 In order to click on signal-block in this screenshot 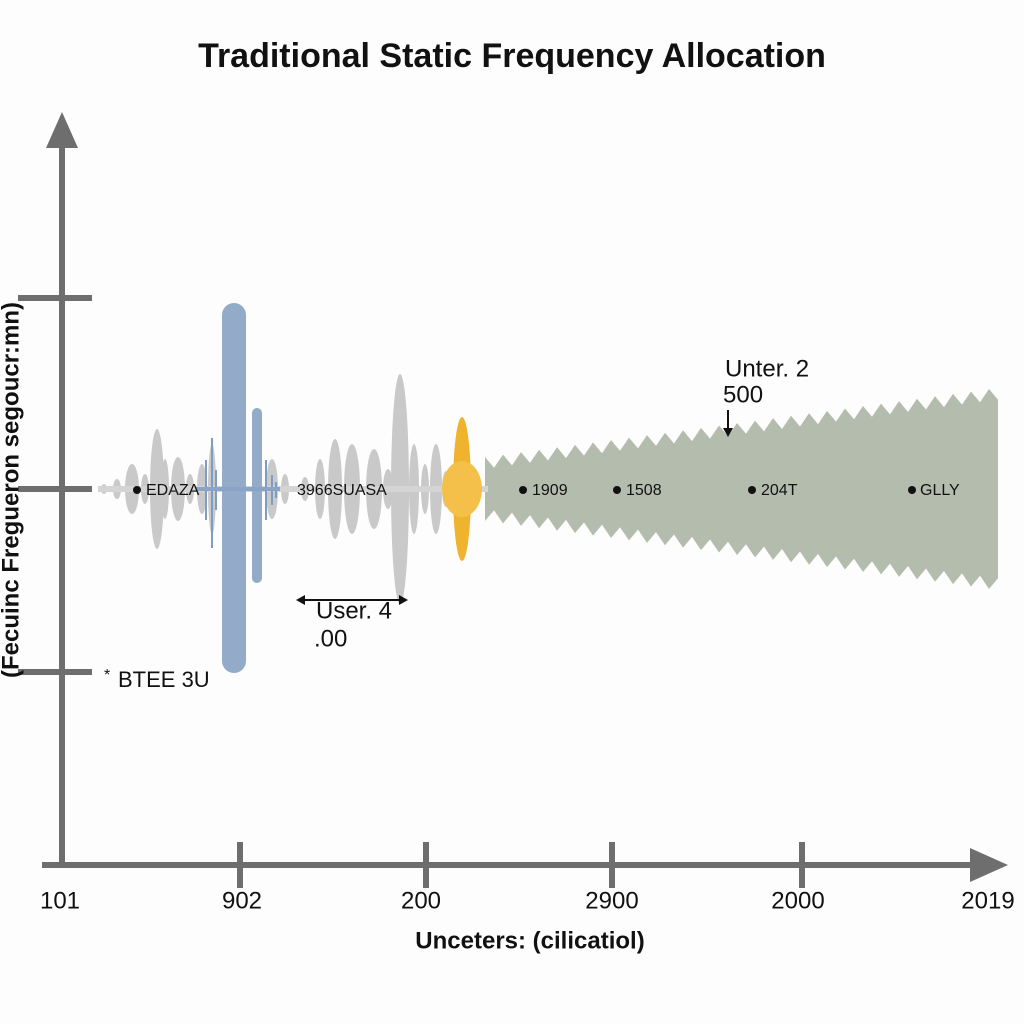, I will do `click(257, 495)`.